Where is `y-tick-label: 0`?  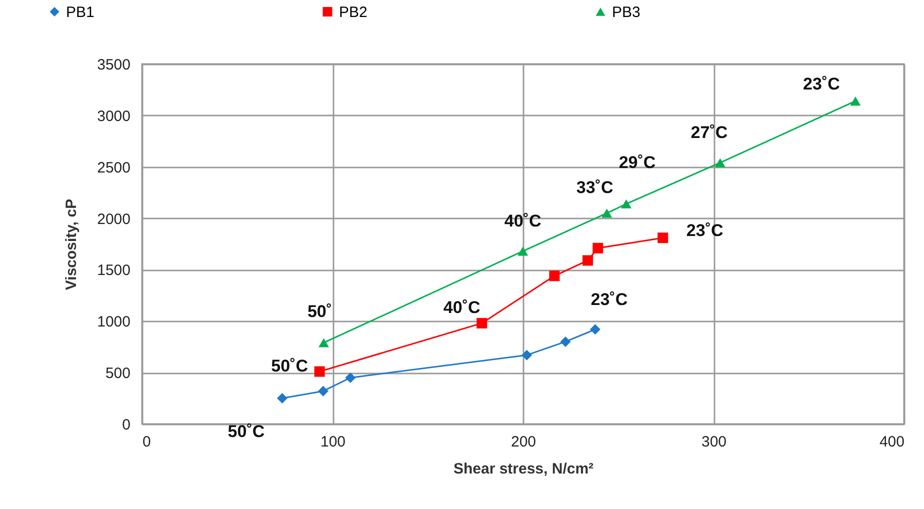 y-tick-label: 0 is located at coordinates (126, 425).